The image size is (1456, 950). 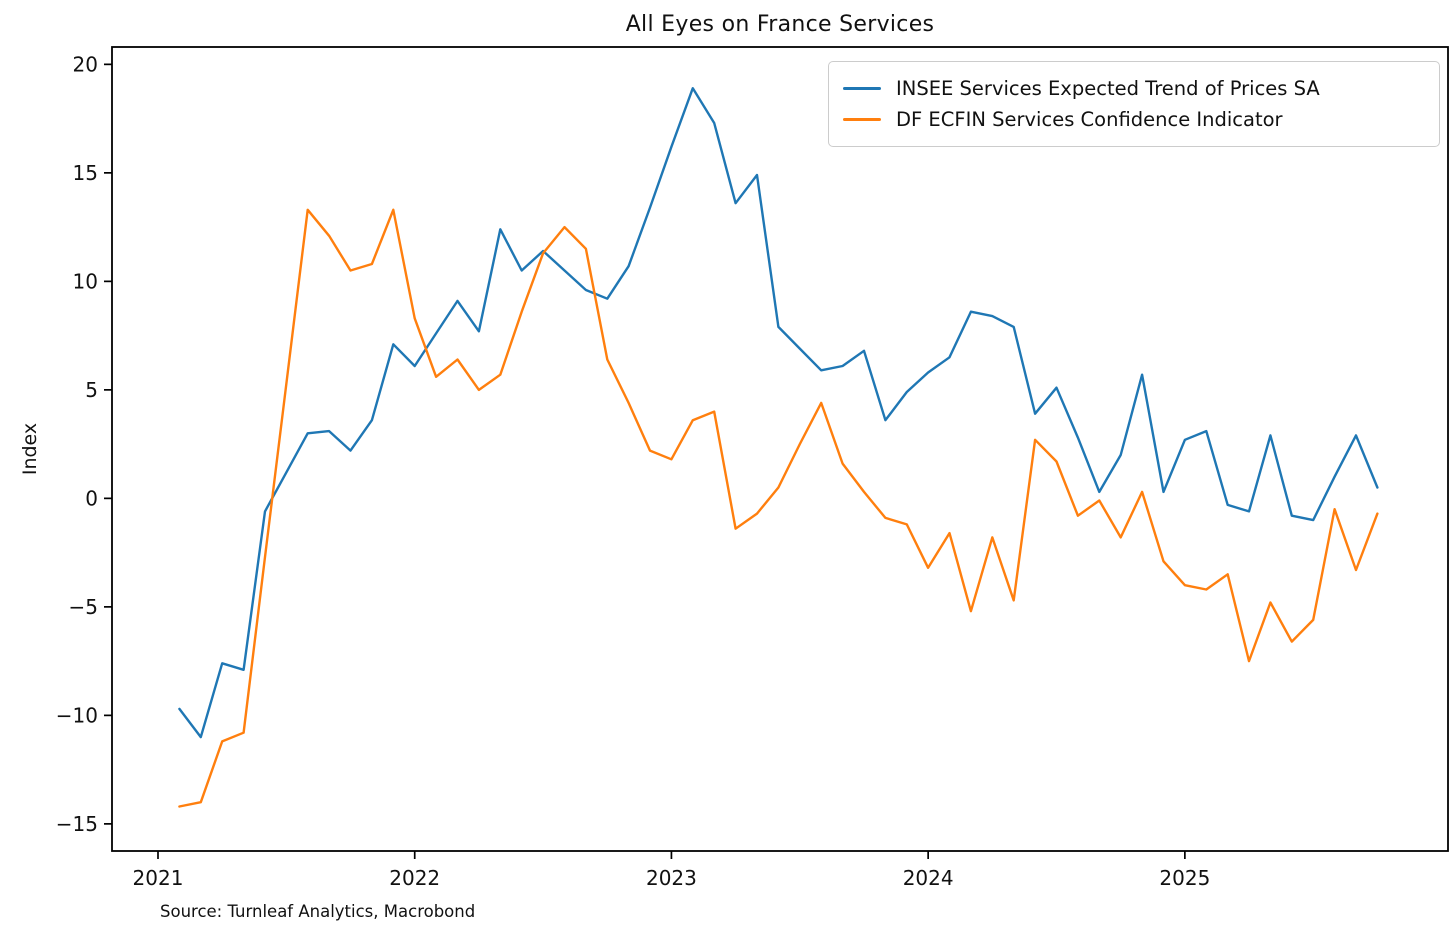 What do you see at coordinates (83, 607) in the screenshot?
I see `y-tick-label: −5` at bounding box center [83, 607].